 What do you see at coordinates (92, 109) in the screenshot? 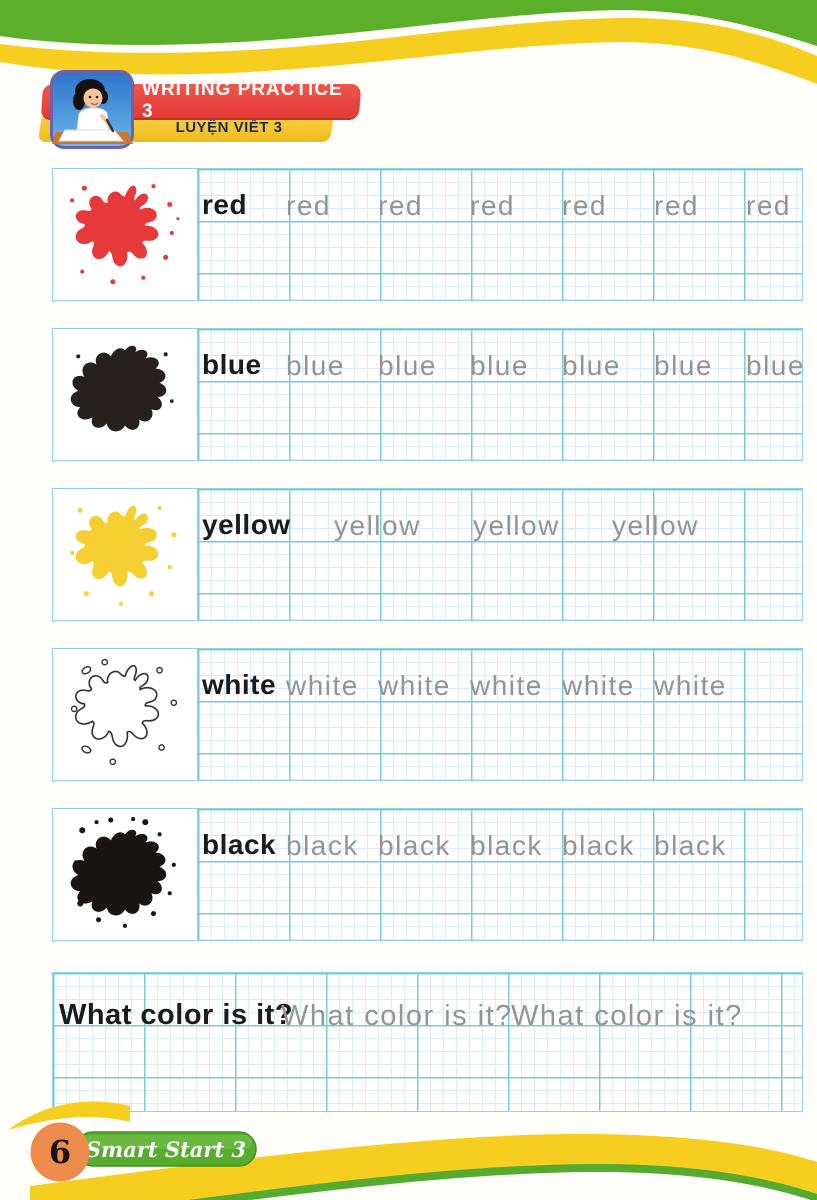
I see `girl-writing-icon` at bounding box center [92, 109].